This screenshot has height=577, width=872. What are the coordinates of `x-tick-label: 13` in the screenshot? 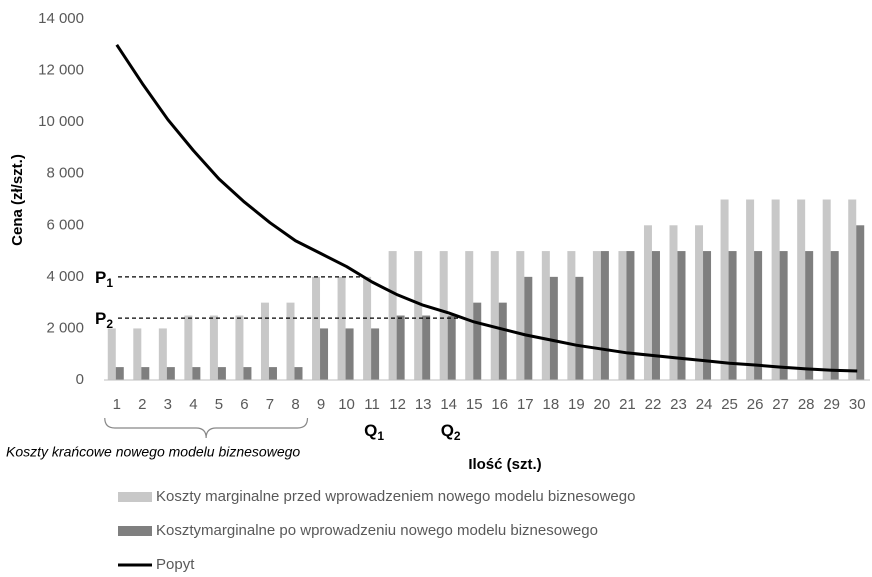 It's located at (423, 404).